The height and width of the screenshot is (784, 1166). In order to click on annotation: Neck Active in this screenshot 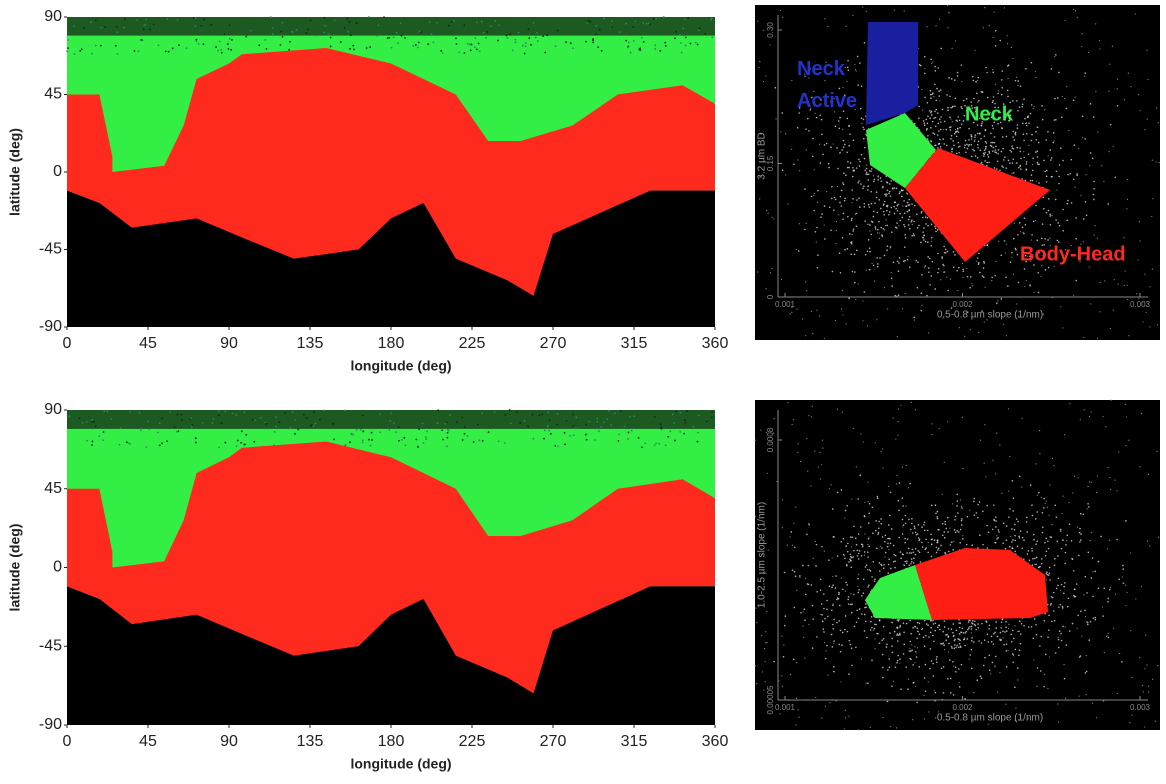, I will do `click(827, 85)`.